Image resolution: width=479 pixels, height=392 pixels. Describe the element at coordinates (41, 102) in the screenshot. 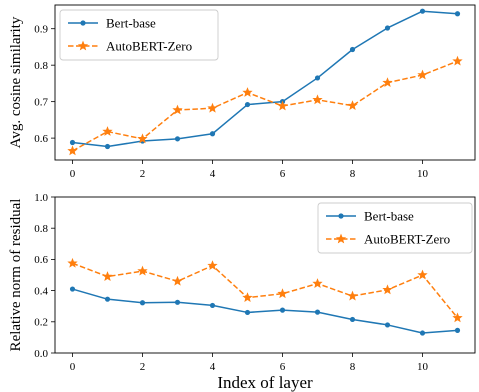

I see `y-tick-label: 0.7` at that location.